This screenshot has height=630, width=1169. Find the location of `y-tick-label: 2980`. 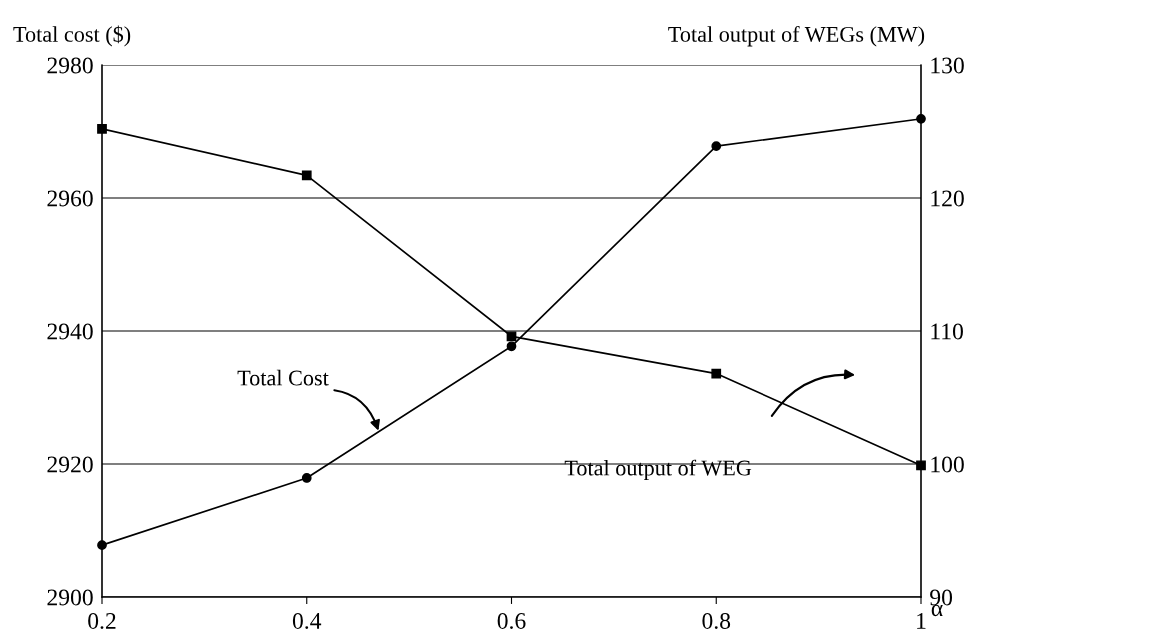

y-tick-label: 2980 is located at coordinates (70, 65).